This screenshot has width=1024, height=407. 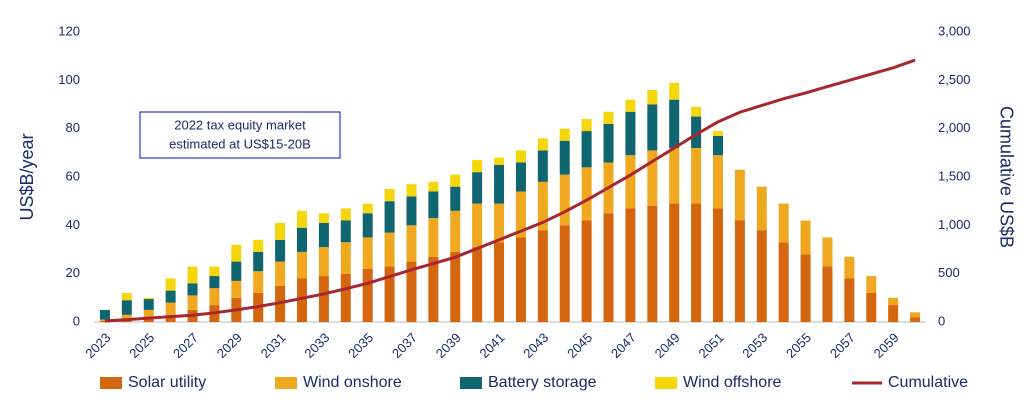 What do you see at coordinates (949, 272) in the screenshot?
I see `y2-tick-label: 500` at bounding box center [949, 272].